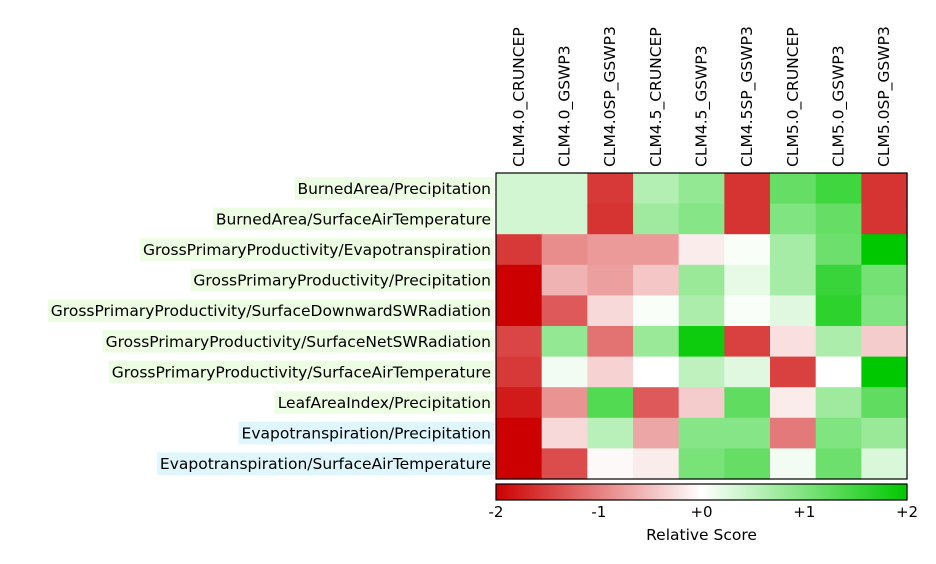 This screenshot has width=936, height=564. I want to click on column-label: CLM4.0_CRUNCEP, so click(519, 97).